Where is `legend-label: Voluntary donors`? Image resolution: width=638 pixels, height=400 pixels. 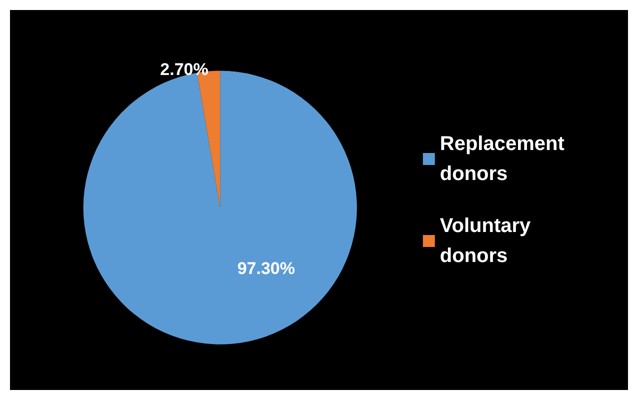
legend-label: Voluntary donors is located at coordinates (488, 241).